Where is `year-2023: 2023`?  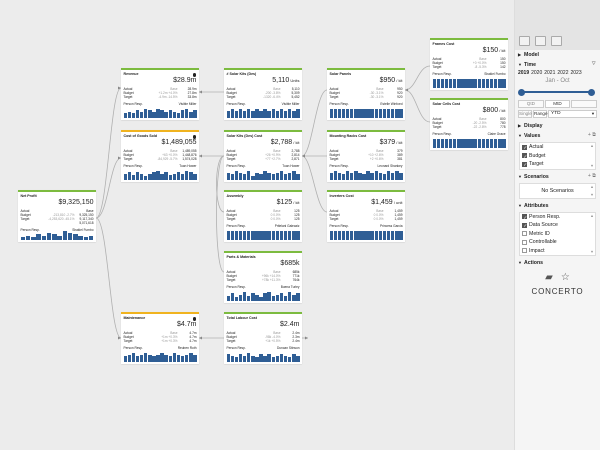 year-2023: 2023 is located at coordinates (576, 73).